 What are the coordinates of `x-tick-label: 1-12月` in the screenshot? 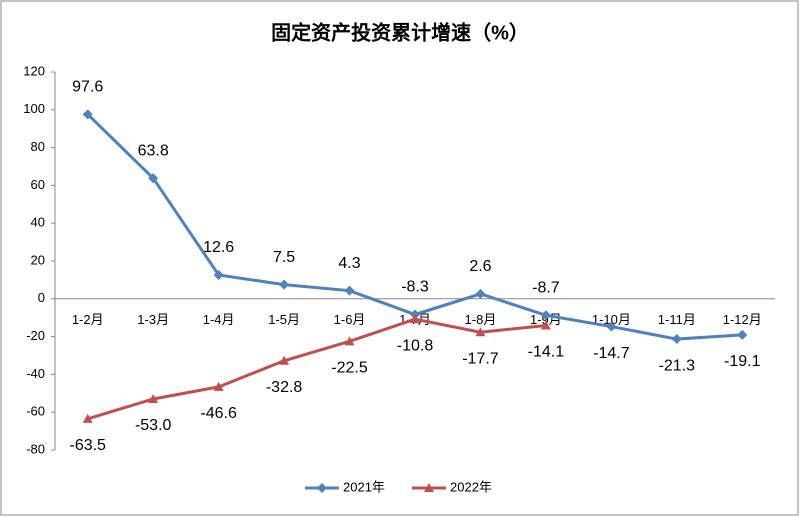 It's located at (742, 319).